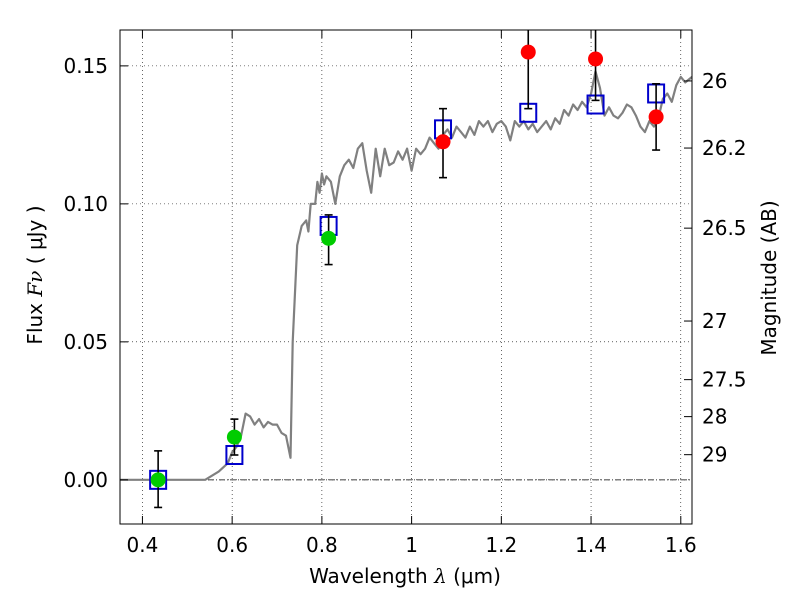 Image resolution: width=800 pixels, height=600 pixels. What do you see at coordinates (724, 380) in the screenshot?
I see `right-tick-label: 27.5` at bounding box center [724, 380].